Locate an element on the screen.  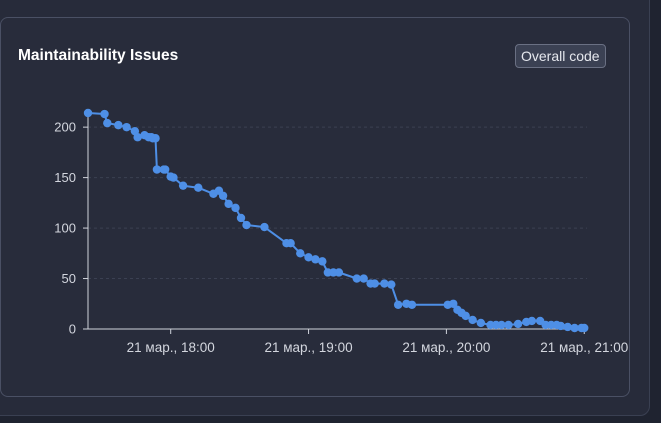
card-title: Maintainability Issues is located at coordinates (98, 55).